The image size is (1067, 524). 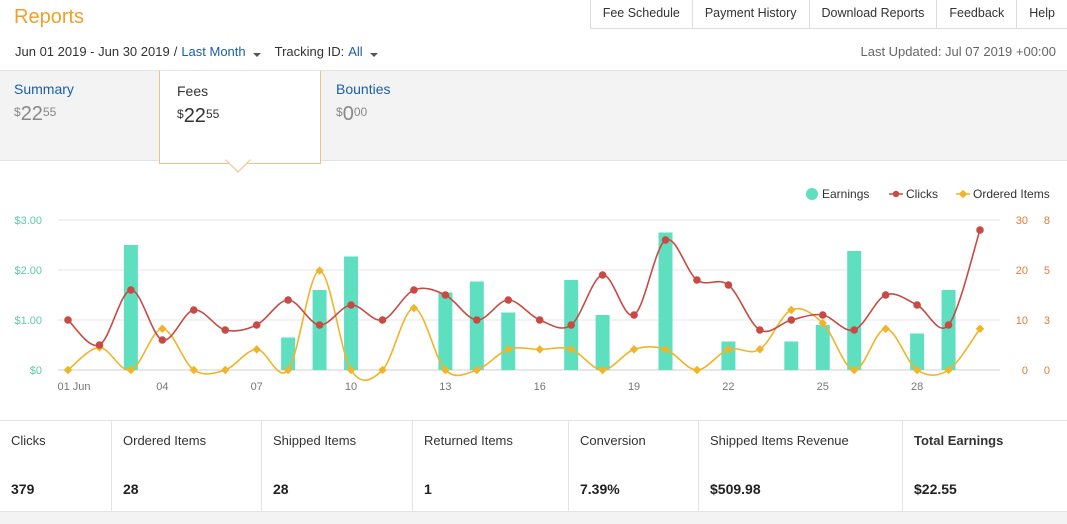 What do you see at coordinates (1025, 371) in the screenshot?
I see `y-tick-label-clicks: 0` at bounding box center [1025, 371].